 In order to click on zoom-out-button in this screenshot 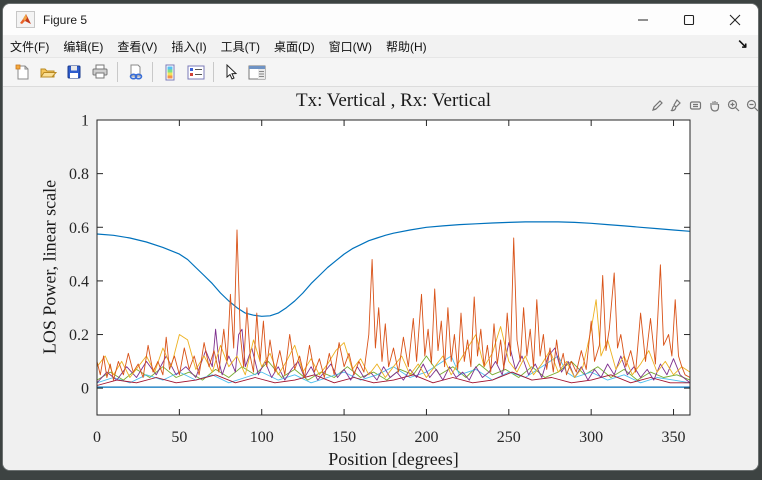, I will do `click(751, 105)`.